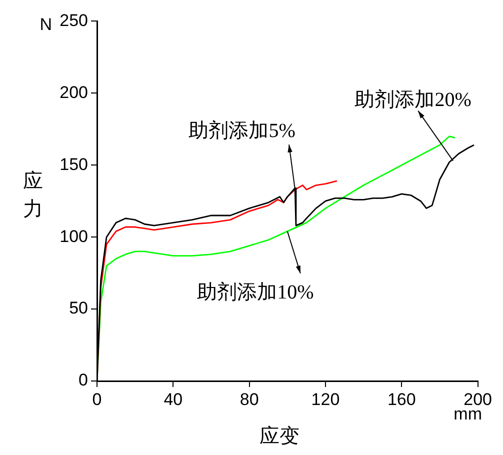 The width and height of the screenshot is (503, 455). What do you see at coordinates (97, 399) in the screenshot?
I see `x-tick-label: 0` at bounding box center [97, 399].